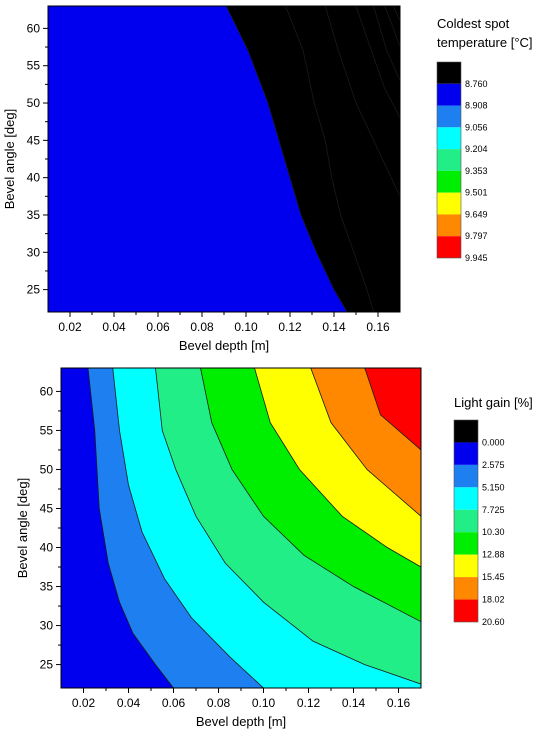  I want to click on legend-title: Coldest spot, so click(473, 23).